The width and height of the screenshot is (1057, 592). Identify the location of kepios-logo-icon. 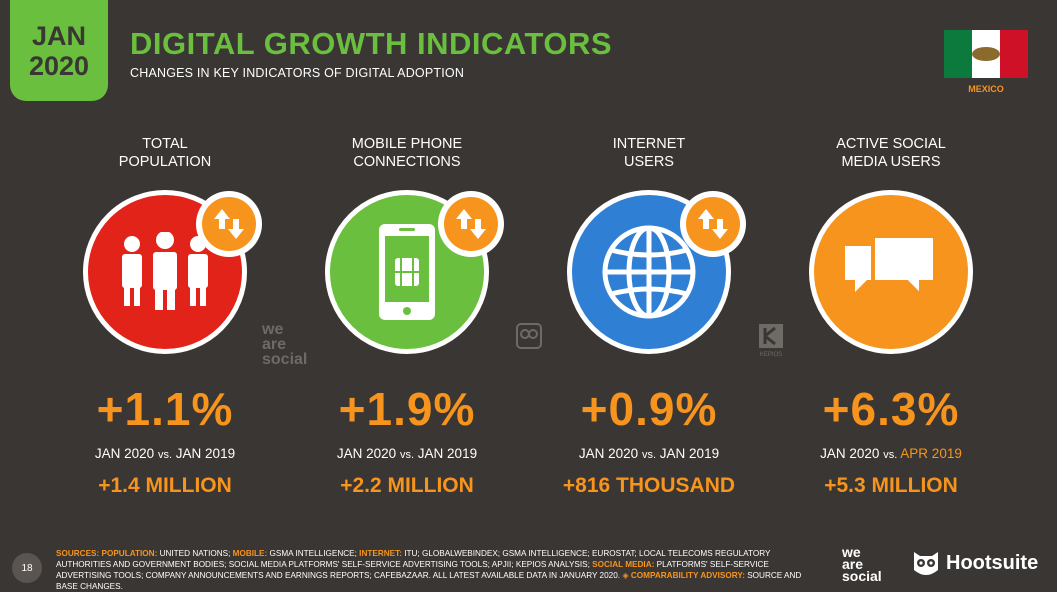
(771, 336).